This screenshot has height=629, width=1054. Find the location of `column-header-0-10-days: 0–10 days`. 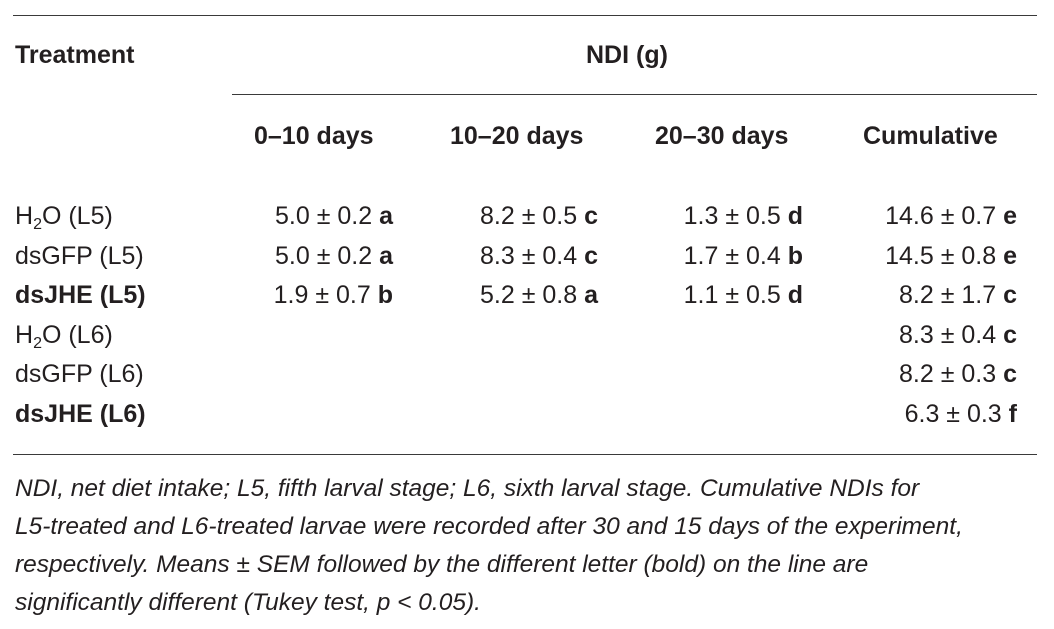

column-header-0-10-days: 0–10 days is located at coordinates (314, 136).